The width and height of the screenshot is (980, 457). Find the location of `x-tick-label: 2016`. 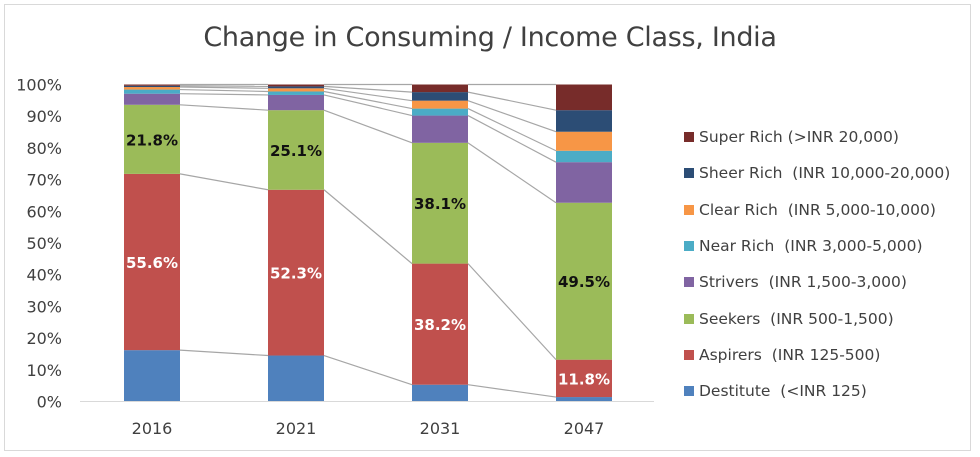

x-tick-label: 2016 is located at coordinates (152, 428).